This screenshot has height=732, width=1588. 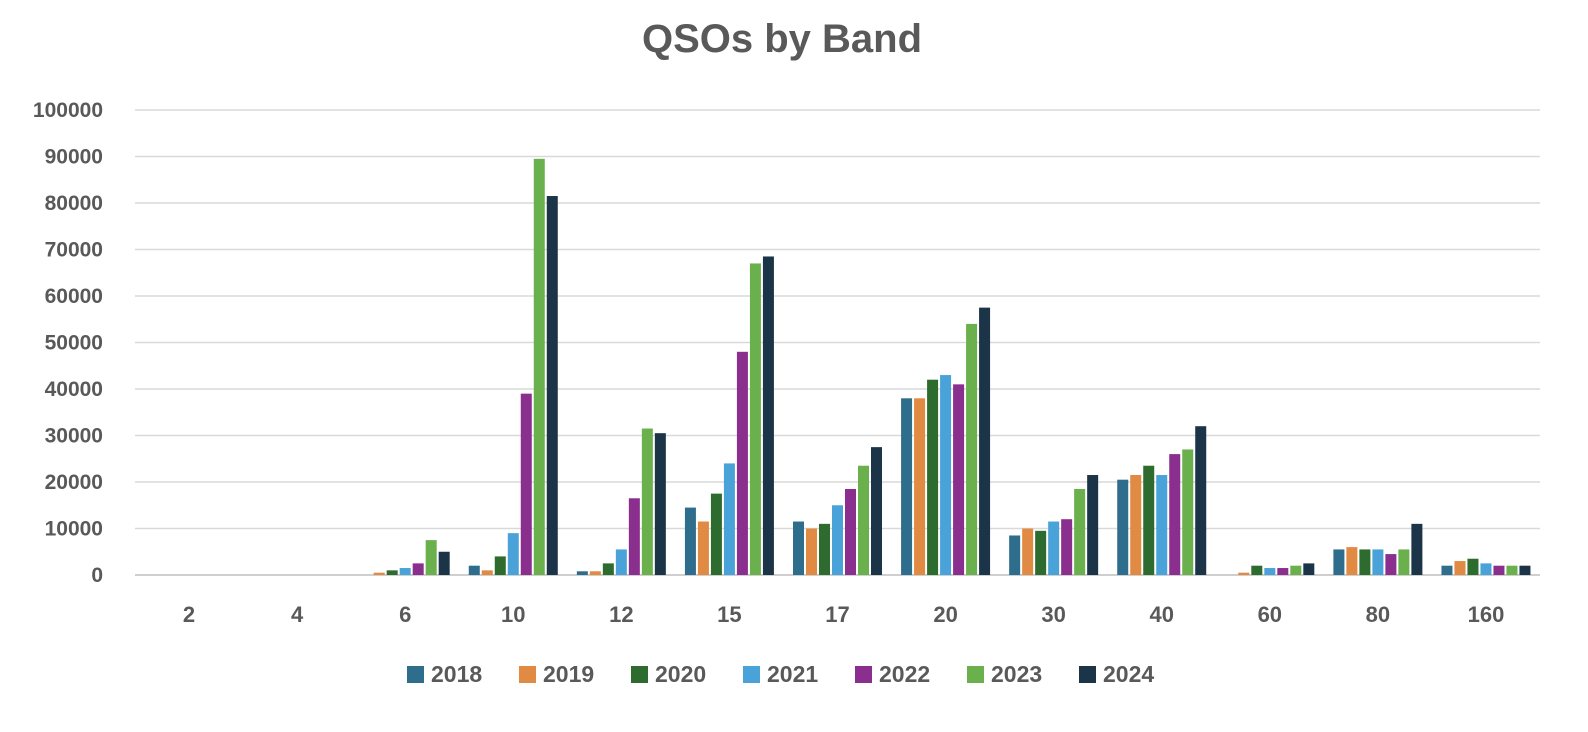 What do you see at coordinates (811, 551) in the screenshot?
I see `bar-17-2019` at bounding box center [811, 551].